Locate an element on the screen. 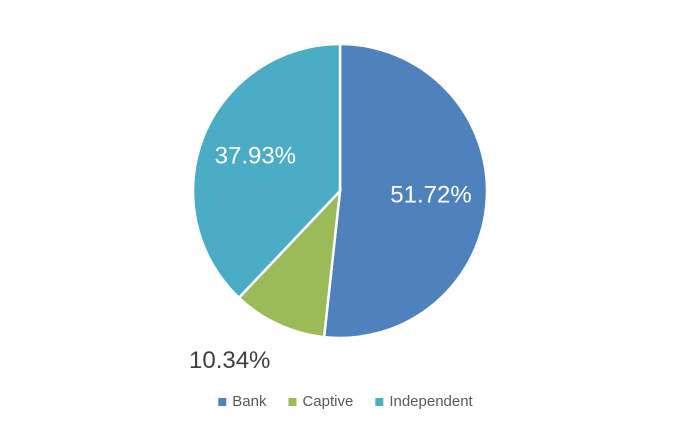  data-label: 10.34% is located at coordinates (229, 360).